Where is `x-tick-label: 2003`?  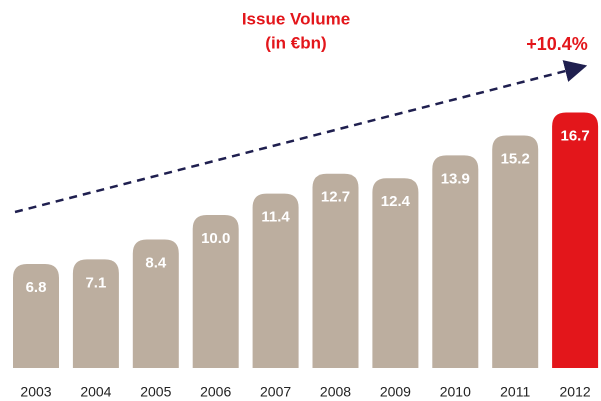 x-tick-label: 2003 is located at coordinates (35, 392).